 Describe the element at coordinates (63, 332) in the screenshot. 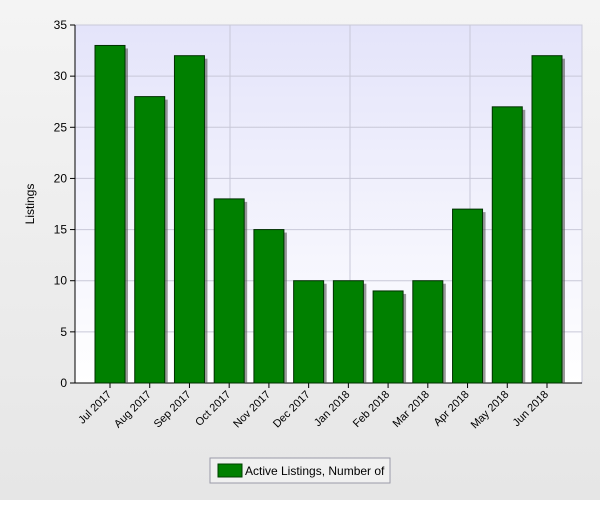

I see `y-tick-label: 5` at that location.